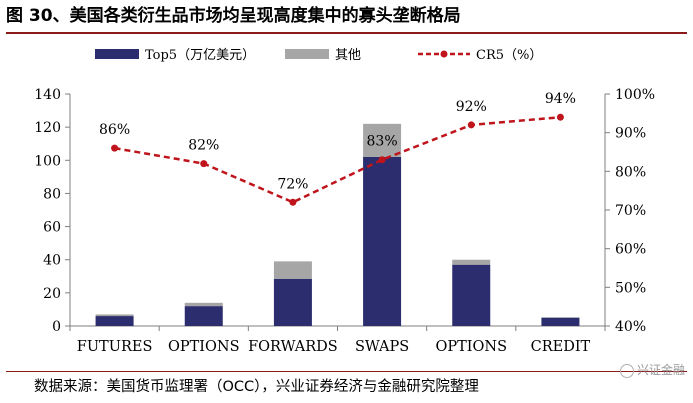  Describe the element at coordinates (471, 107) in the screenshot. I see `cr5-data-label: 92%` at that location.